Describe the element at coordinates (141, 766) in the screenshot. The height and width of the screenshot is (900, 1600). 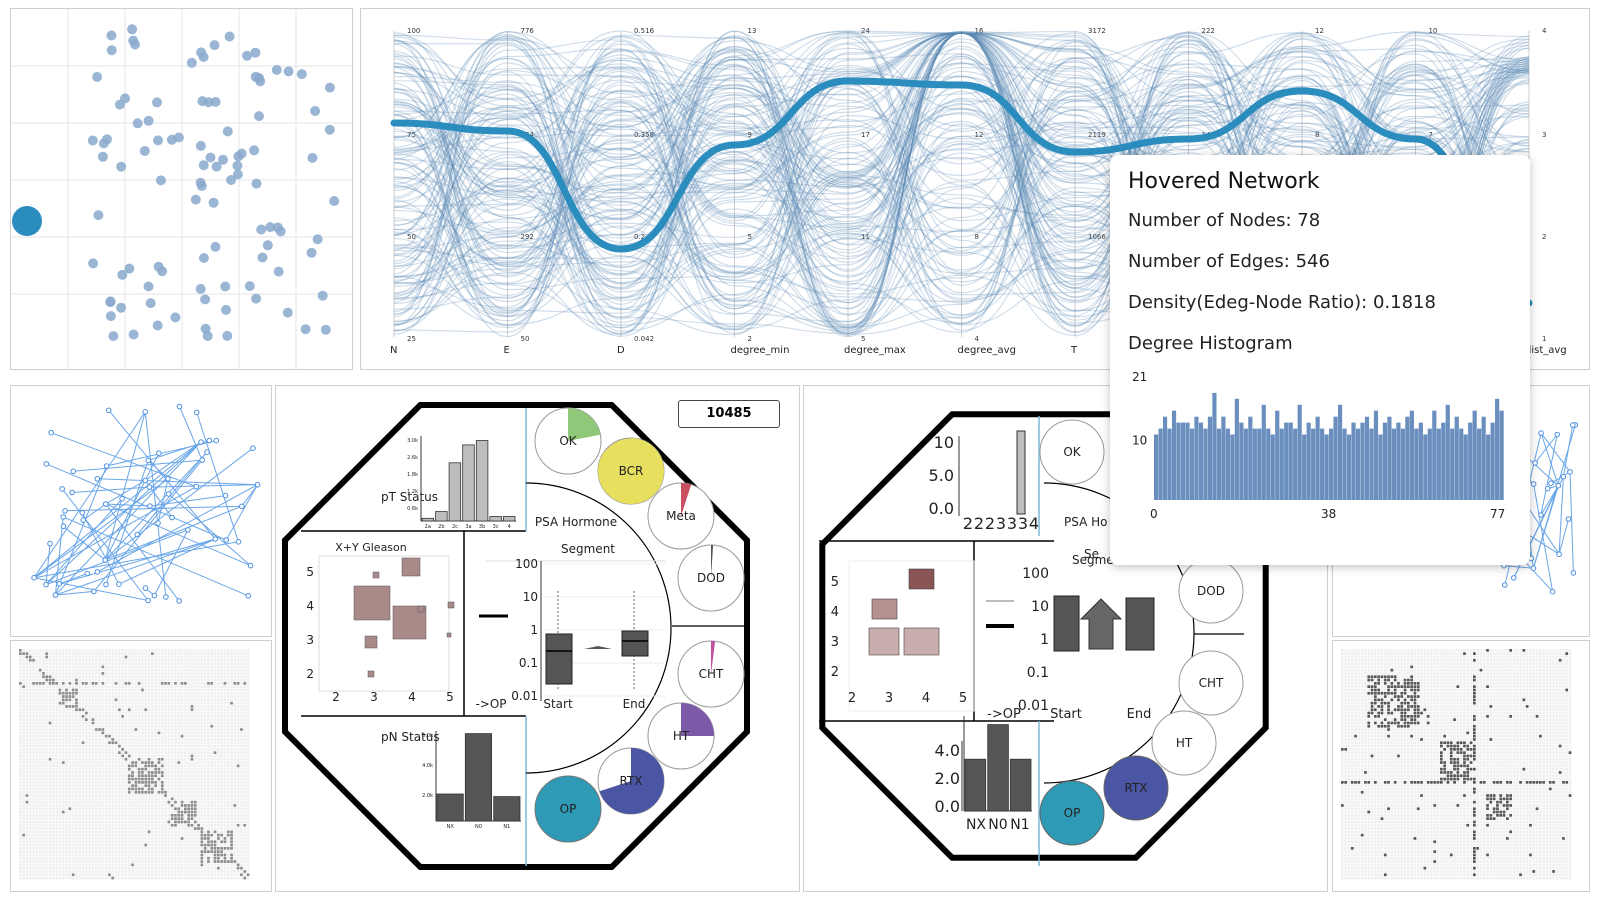
I see `adjacency-matrix` at that location.